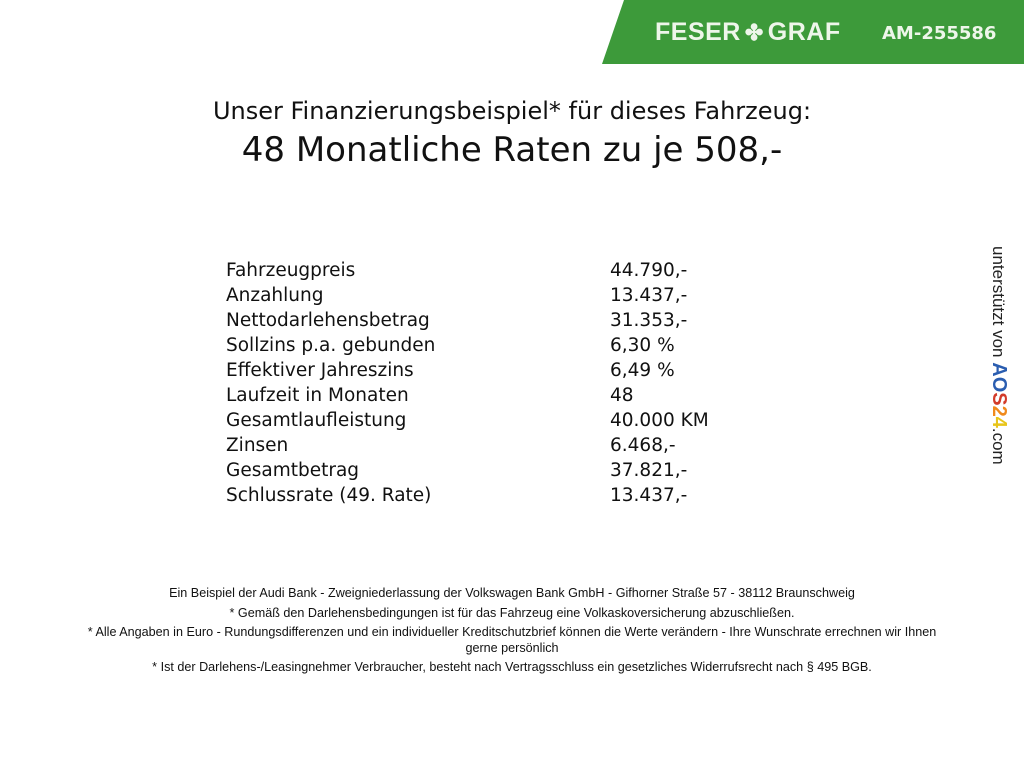 The width and height of the screenshot is (1024, 768). Describe the element at coordinates (642, 345) in the screenshot. I see `row-value: 6,30 %` at that location.